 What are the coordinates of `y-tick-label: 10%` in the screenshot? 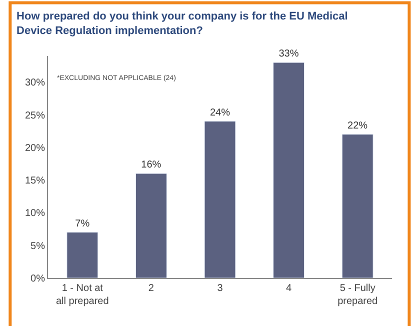 It's located at (35, 214).